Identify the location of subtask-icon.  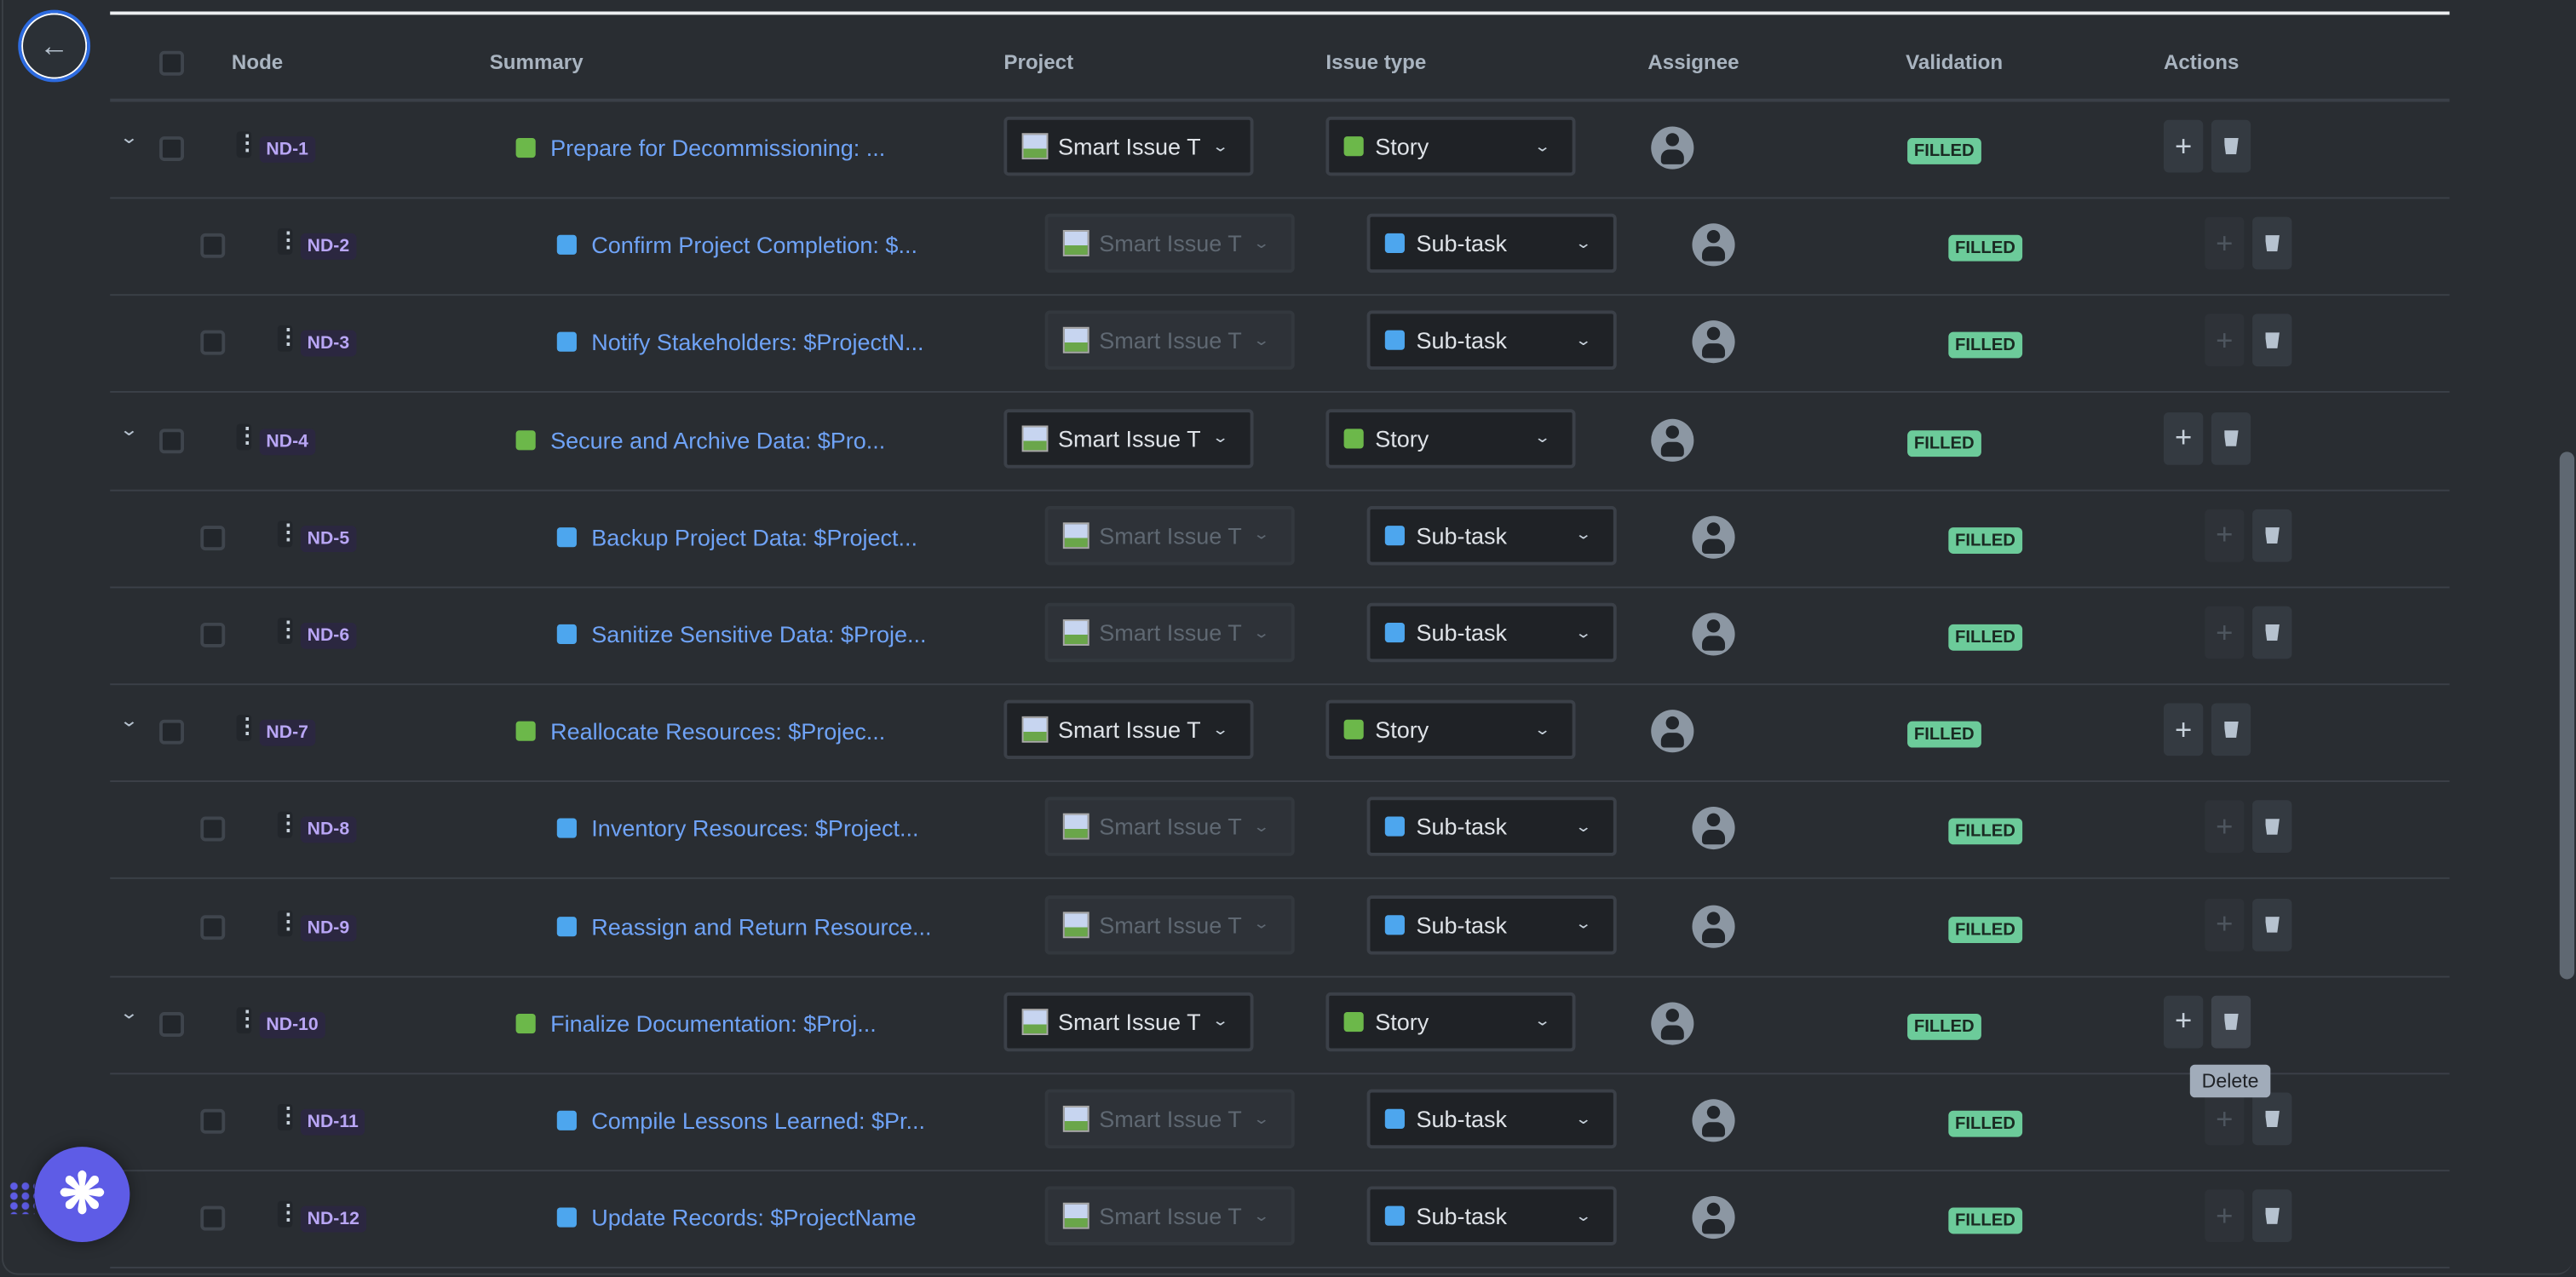
(567, 926).